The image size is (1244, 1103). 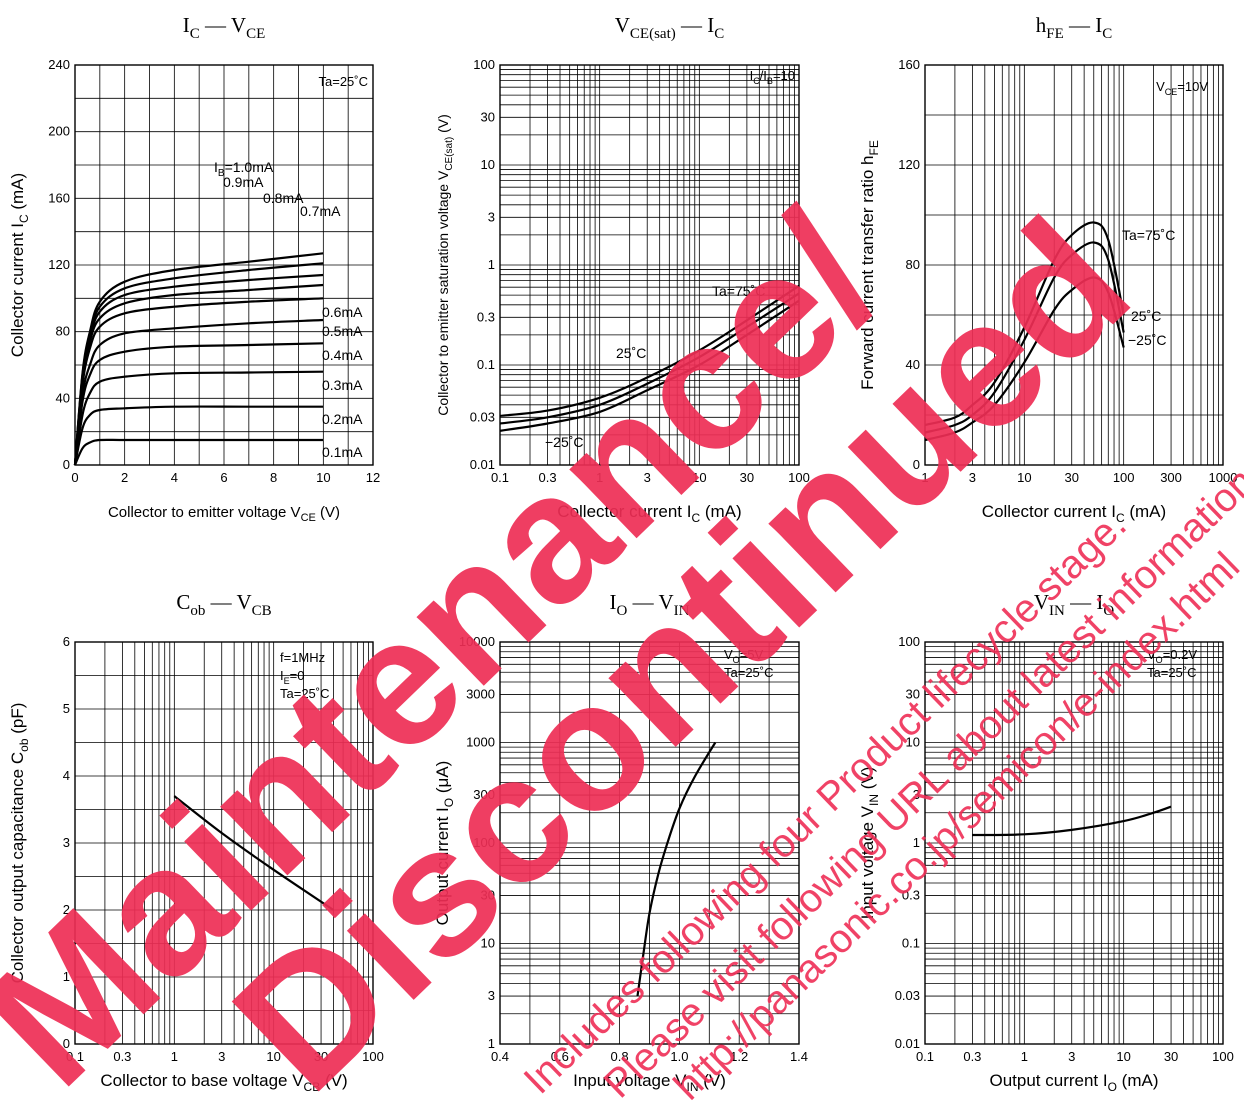 I want to click on y-axis-label: Forward current transfer ratio hFE​, so click(x=869, y=265).